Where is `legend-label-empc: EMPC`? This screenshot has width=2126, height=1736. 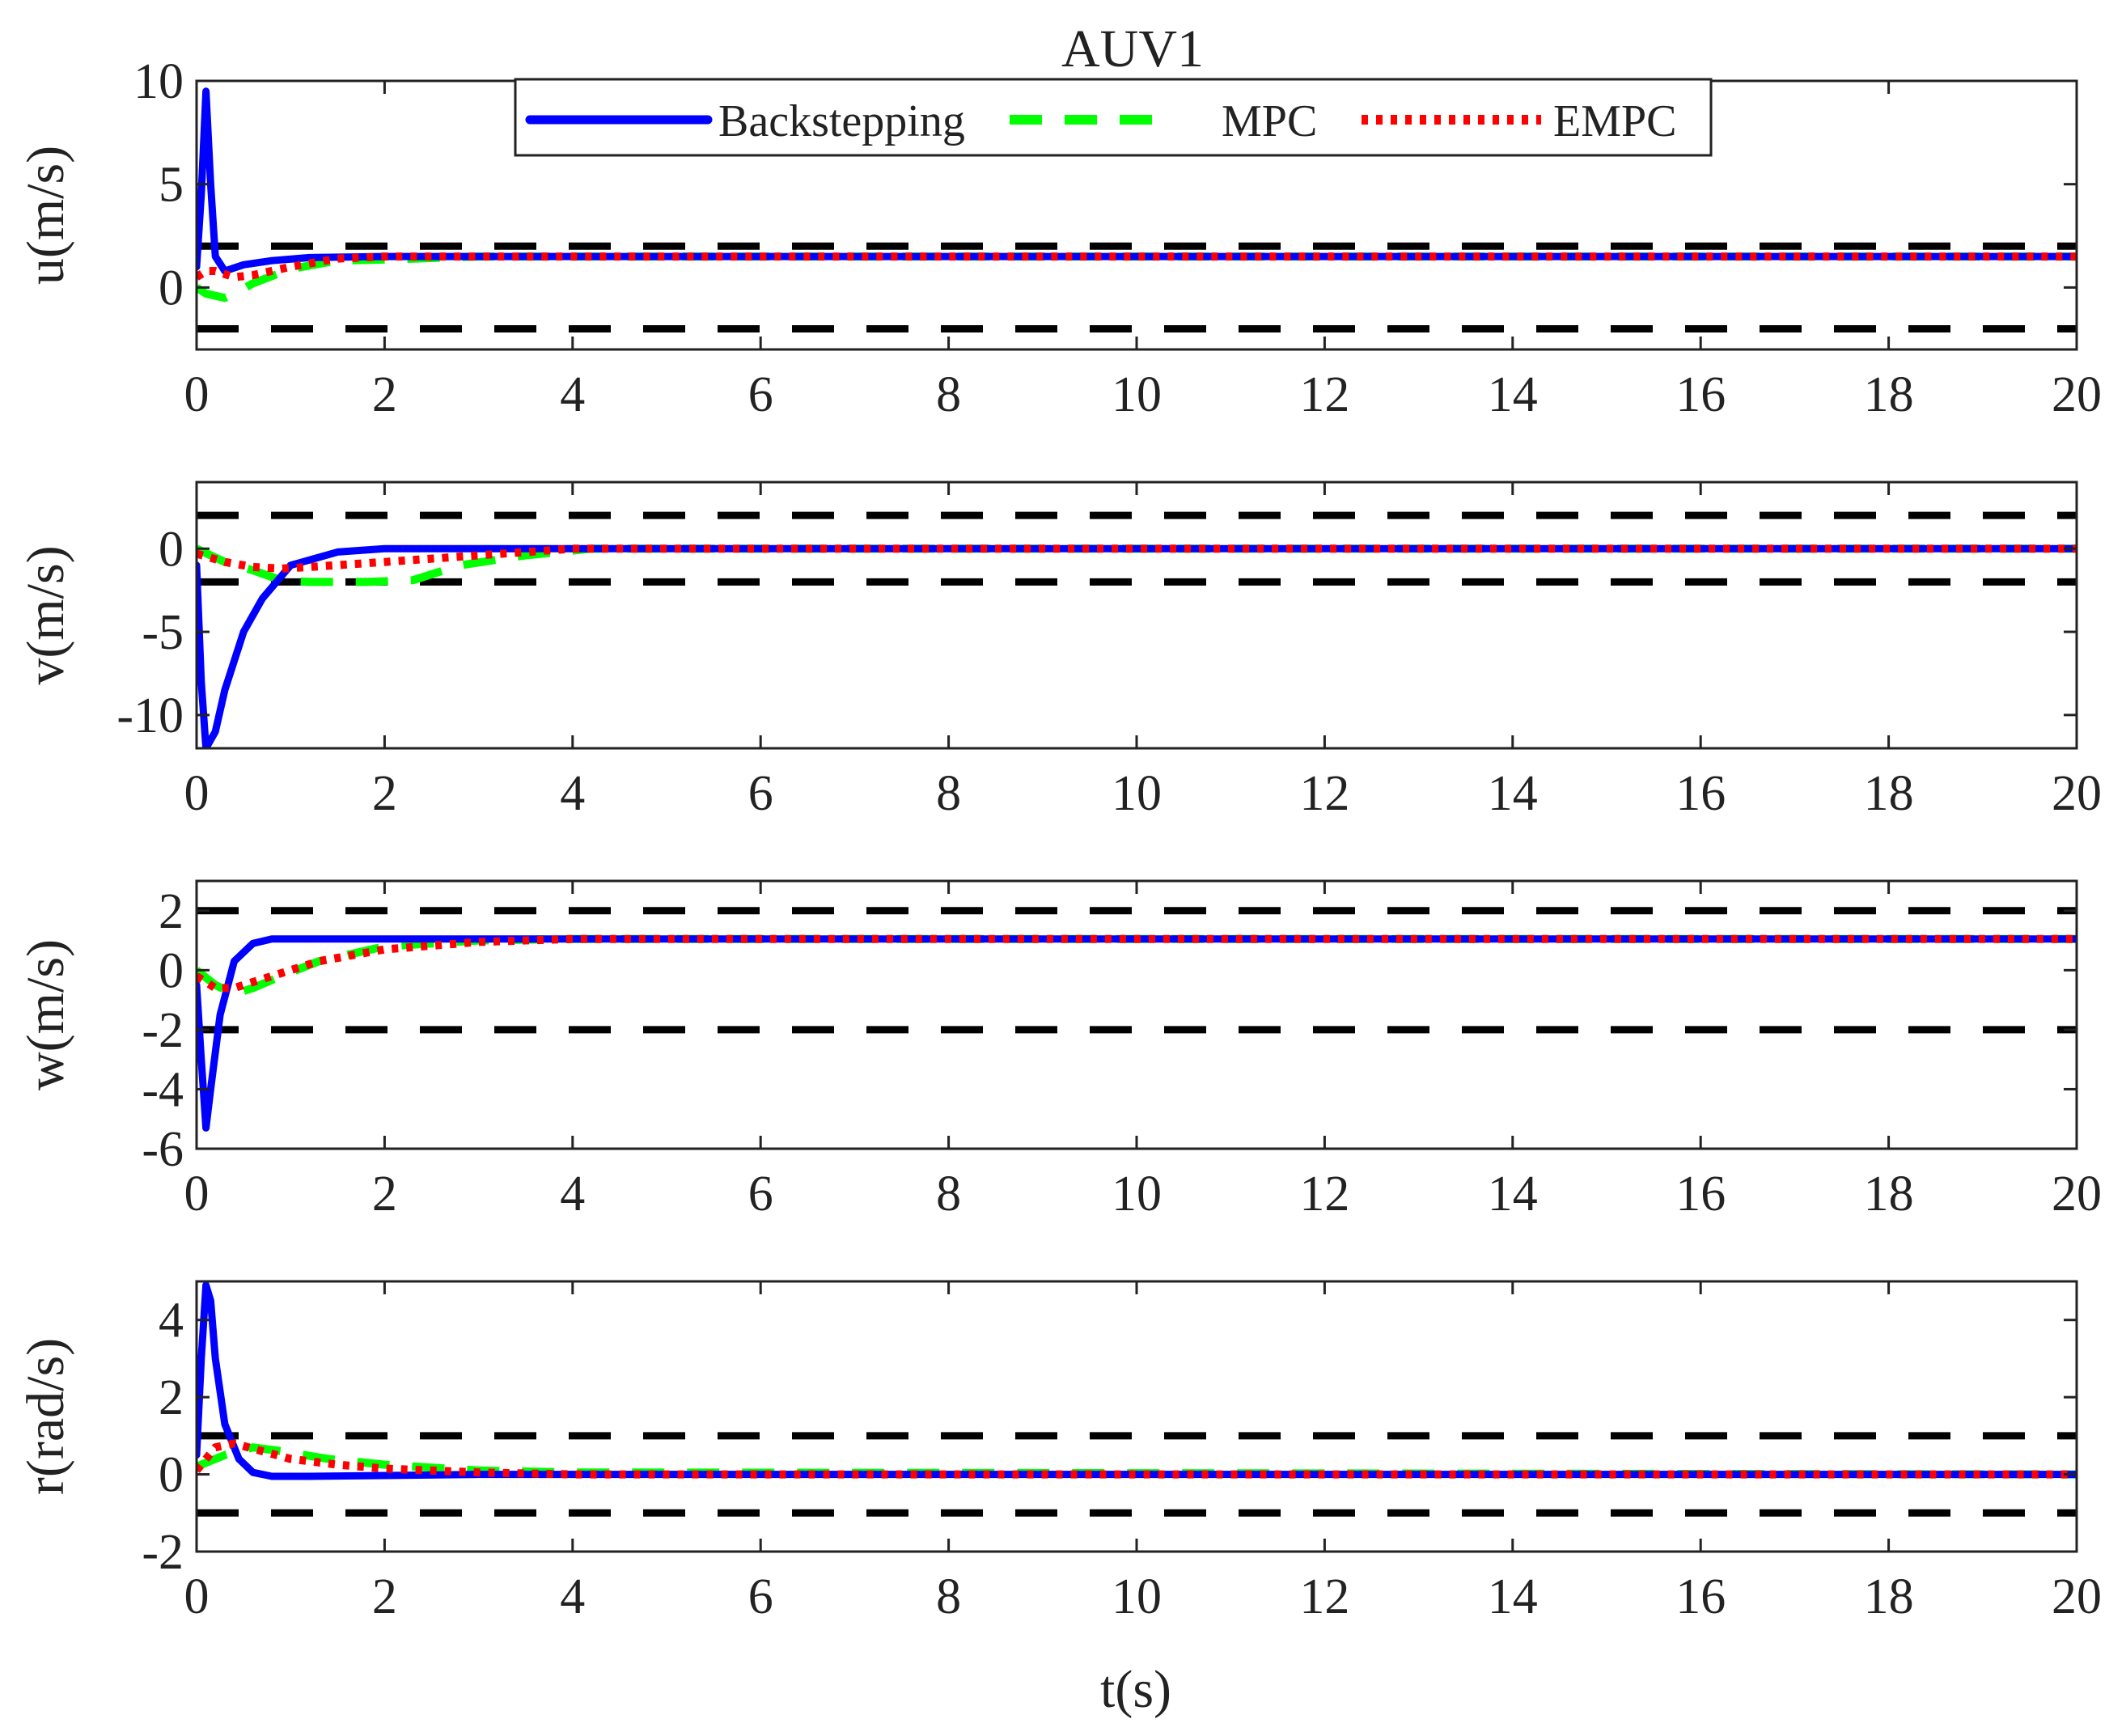
legend-label-empc: EMPC is located at coordinates (1615, 121).